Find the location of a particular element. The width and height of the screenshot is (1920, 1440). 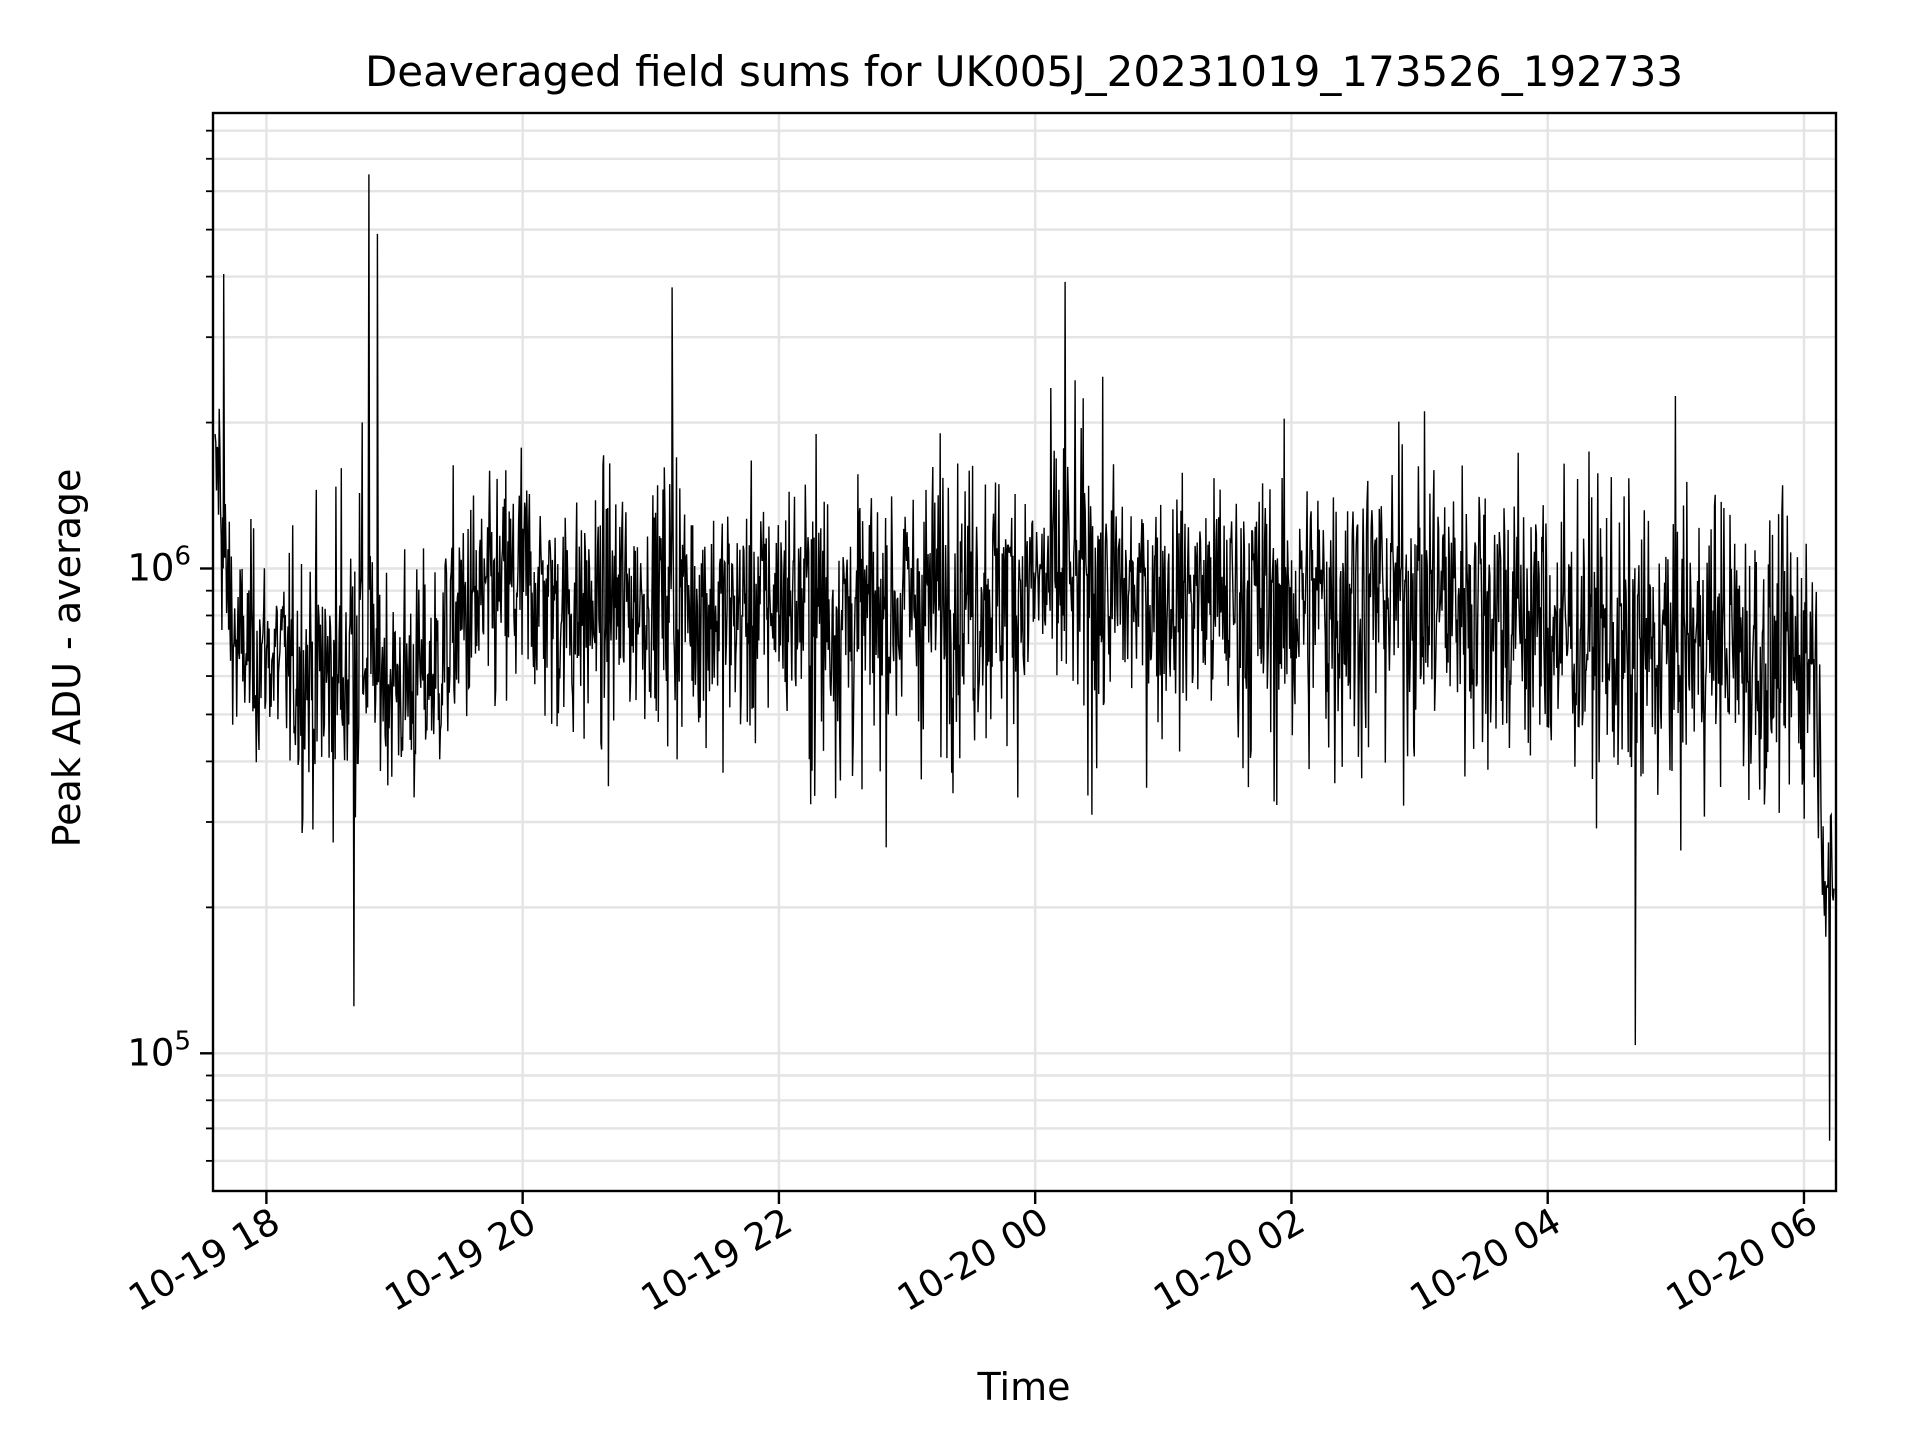

x-tick-label: 10-19 22 is located at coordinates (717, 1260).